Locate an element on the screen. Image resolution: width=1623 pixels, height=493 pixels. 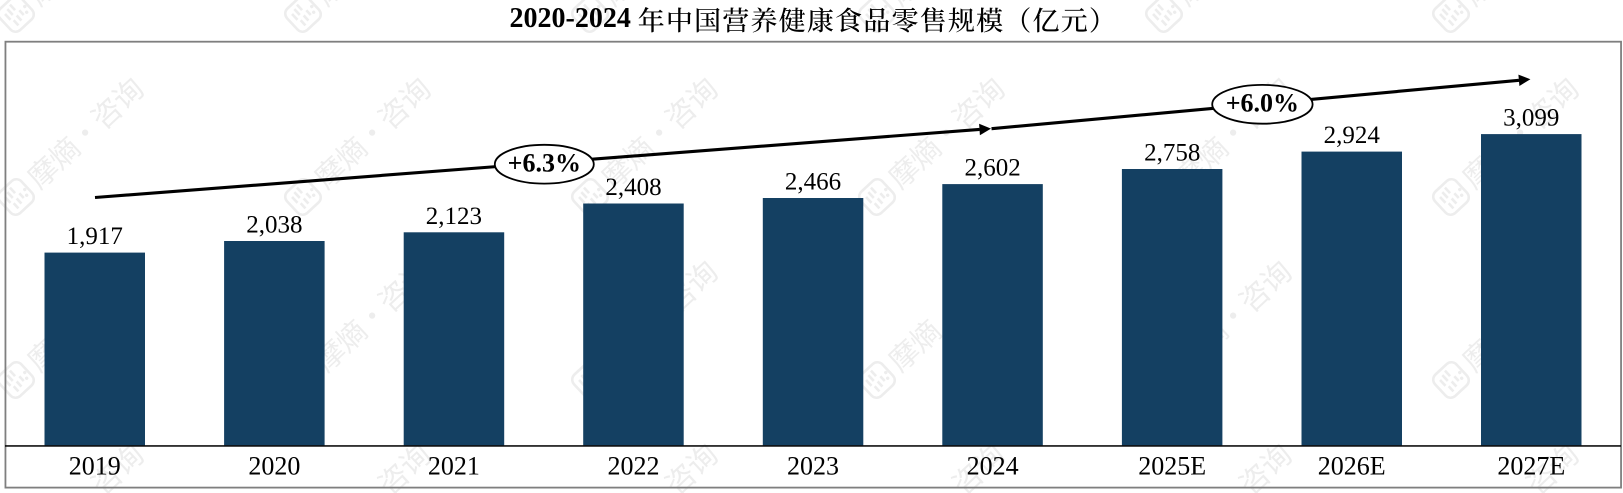
svg-text: 2022 is located at coordinates (634, 466).